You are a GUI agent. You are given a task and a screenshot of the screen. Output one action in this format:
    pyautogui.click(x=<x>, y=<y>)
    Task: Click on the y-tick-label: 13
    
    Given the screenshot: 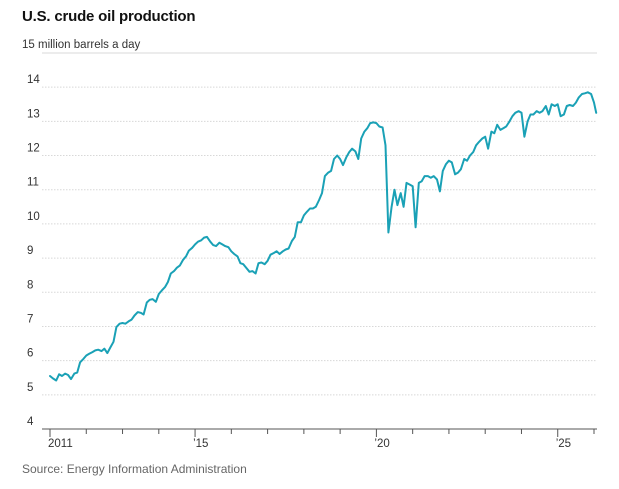 What is the action you would take?
    pyautogui.click(x=33, y=114)
    